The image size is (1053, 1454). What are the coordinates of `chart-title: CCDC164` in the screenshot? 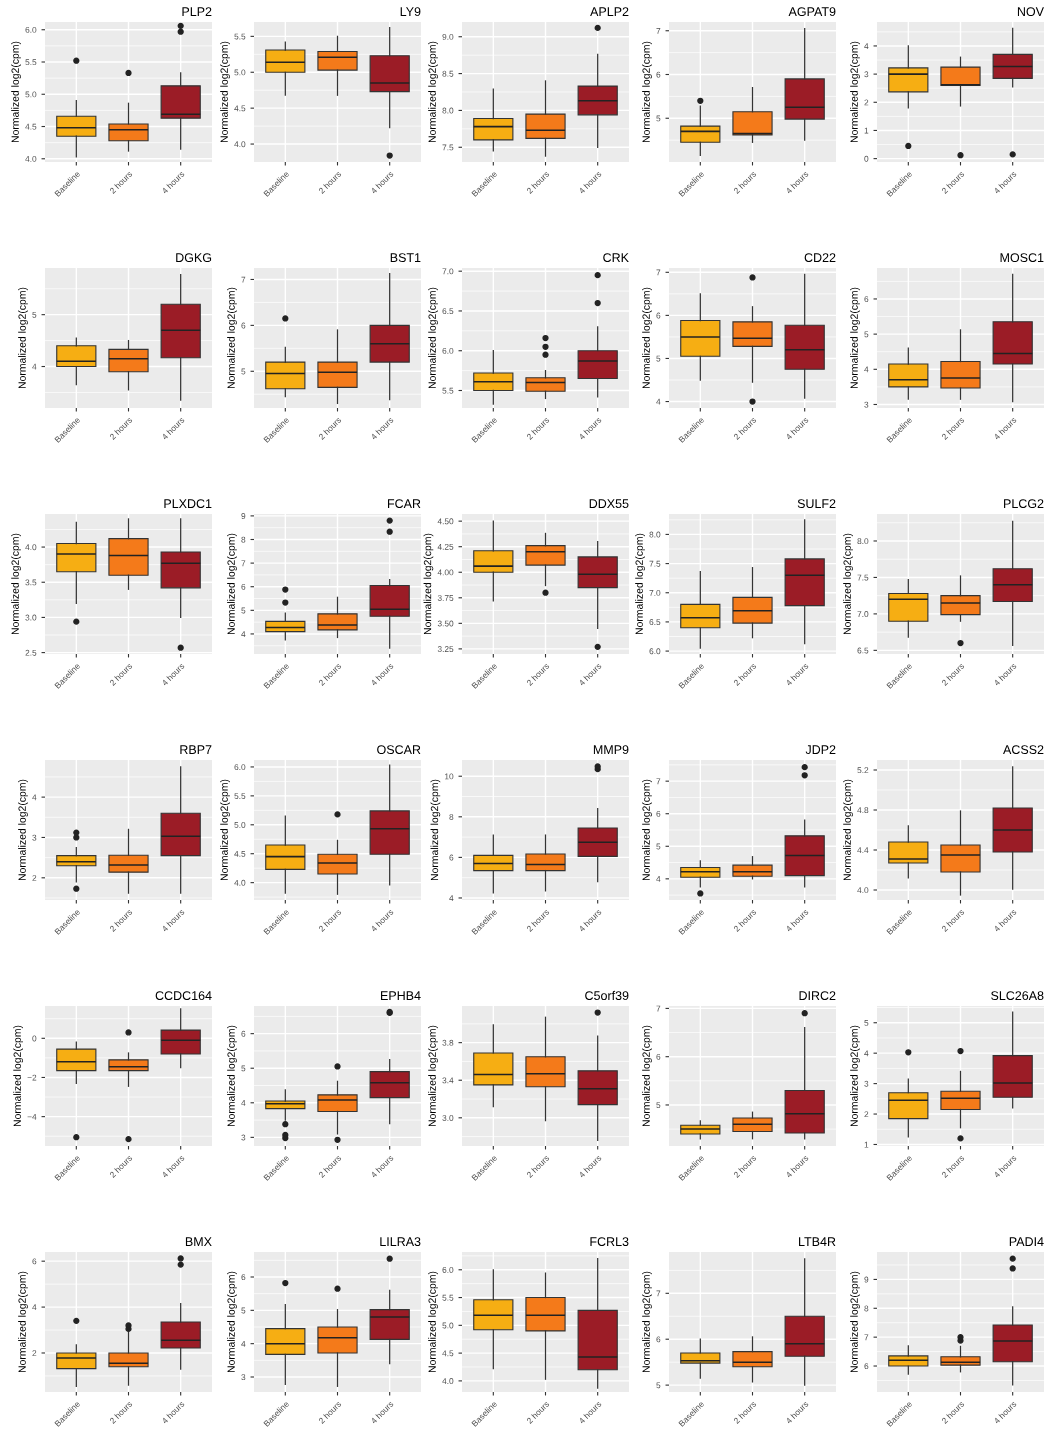 It's located at (183, 996).